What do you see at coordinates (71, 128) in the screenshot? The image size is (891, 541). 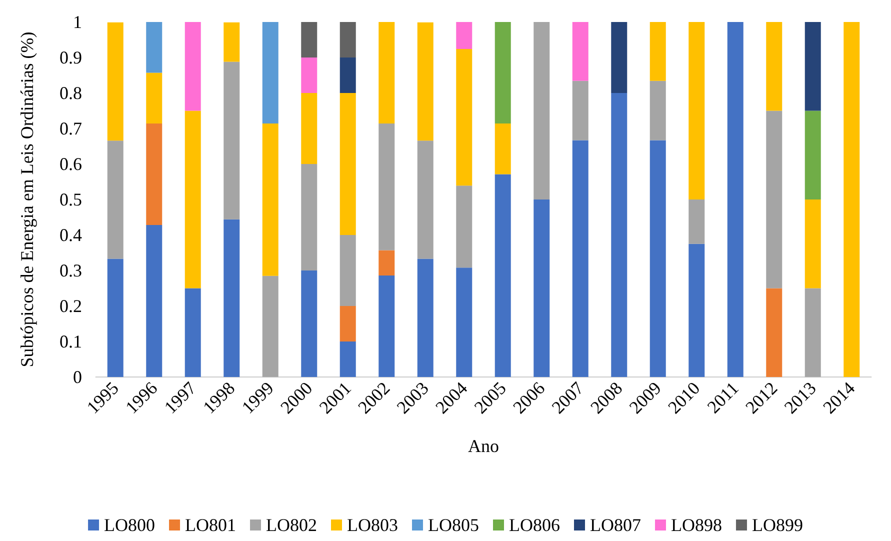 I see `y-tick-label: 0.7` at bounding box center [71, 128].